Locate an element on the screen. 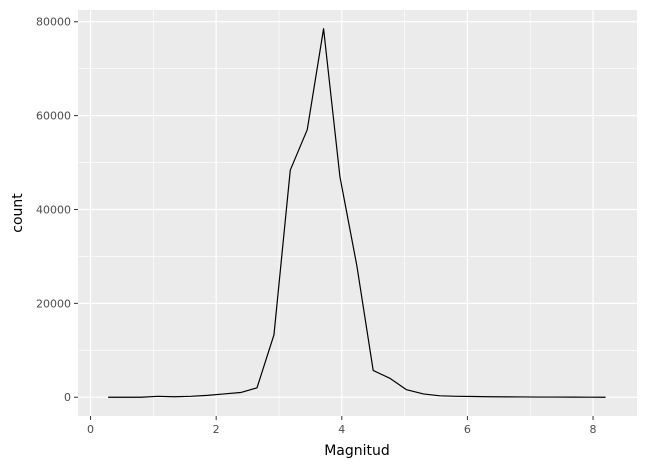 Image resolution: width=647 pixels, height=468 pixels. x-tick-label: 0 is located at coordinates (90, 429).